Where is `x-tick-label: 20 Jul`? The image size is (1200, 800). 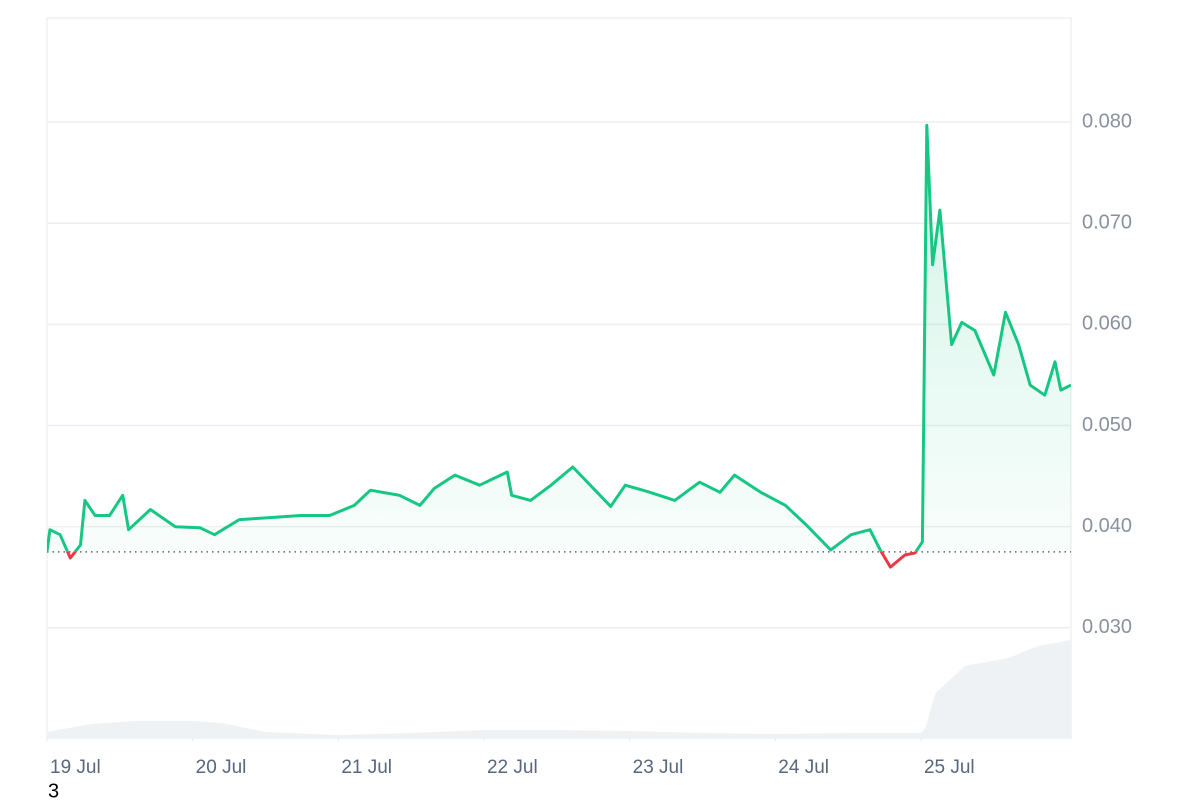 x-tick-label: 20 Jul is located at coordinates (221, 767).